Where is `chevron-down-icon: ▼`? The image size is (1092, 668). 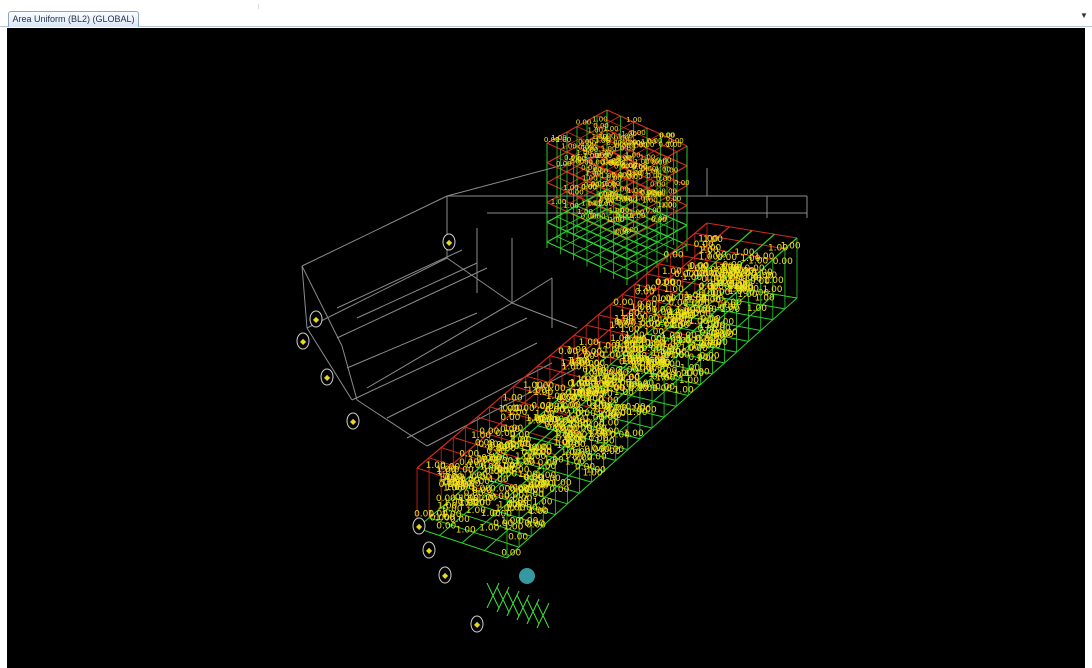 chevron-down-icon: ▼ is located at coordinates (1084, 16).